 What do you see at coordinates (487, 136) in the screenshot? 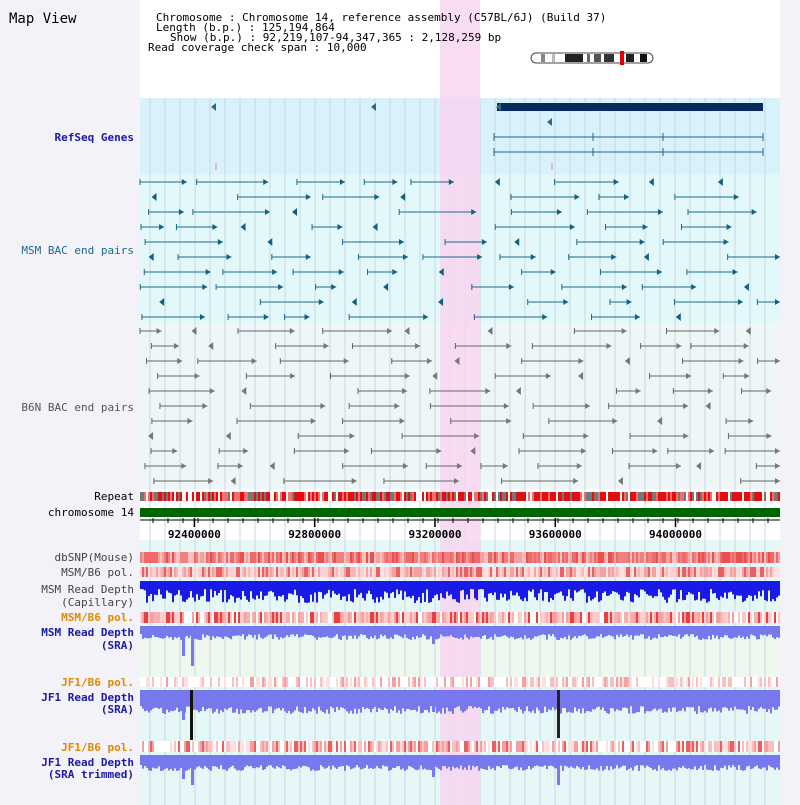
I see `refseq-genes-track` at bounding box center [487, 136].